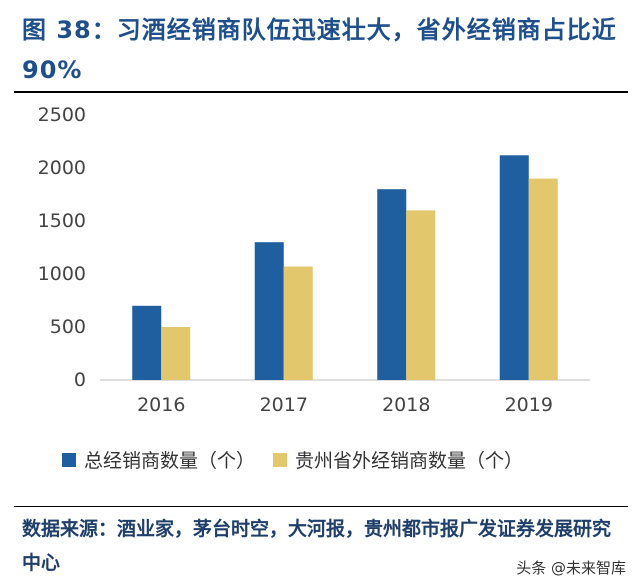  I want to click on legend-item-outside-province: 贵州省外经销商数量（个）, so click(398, 459).